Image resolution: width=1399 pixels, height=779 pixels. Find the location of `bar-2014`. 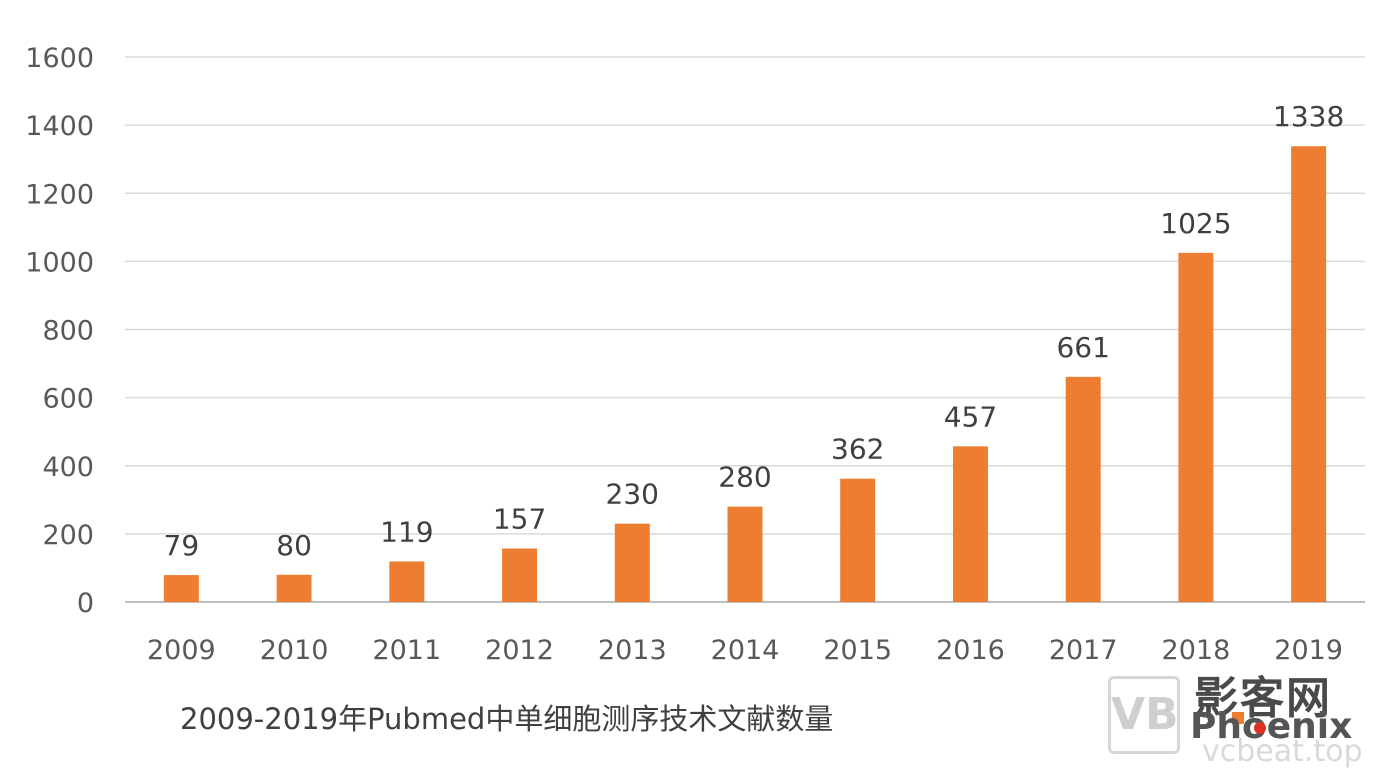

bar-2014 is located at coordinates (745, 554).